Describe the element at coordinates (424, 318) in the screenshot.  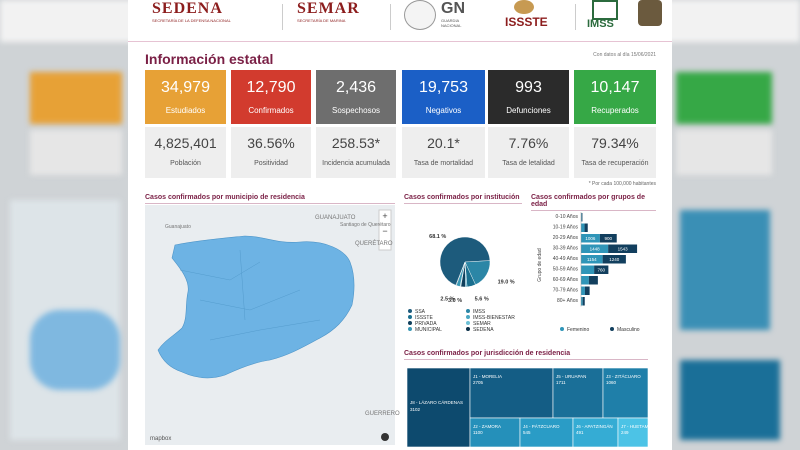
I see `legend-label: ISSSTE` at that location.